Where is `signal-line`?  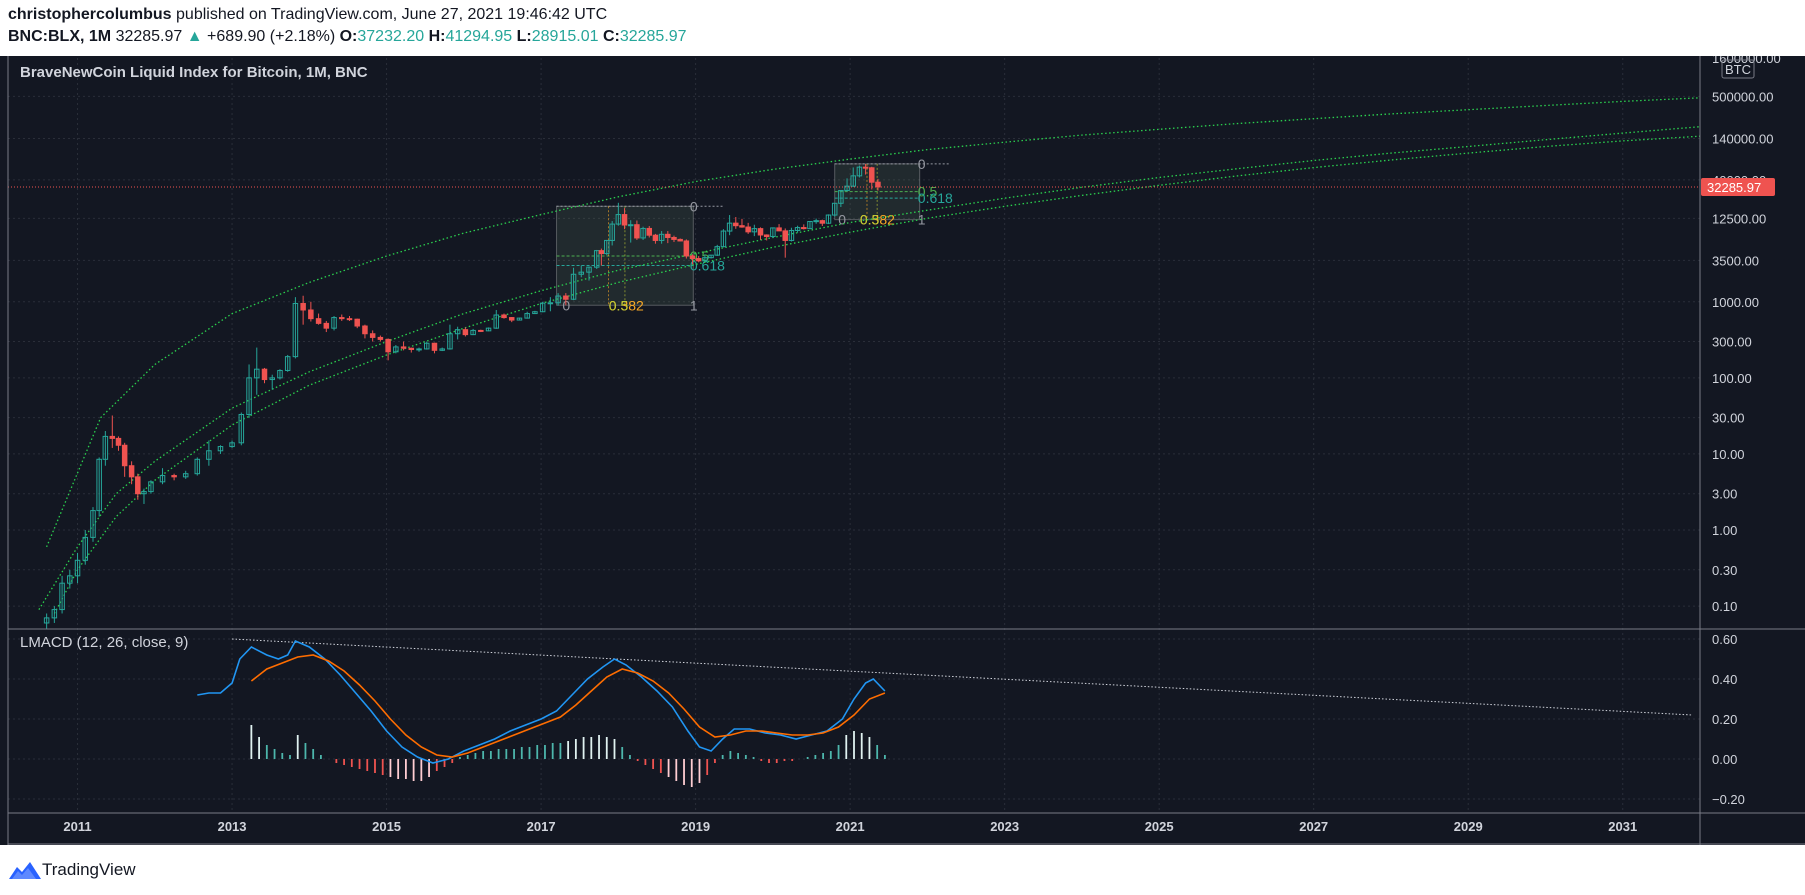
signal-line is located at coordinates (568, 706).